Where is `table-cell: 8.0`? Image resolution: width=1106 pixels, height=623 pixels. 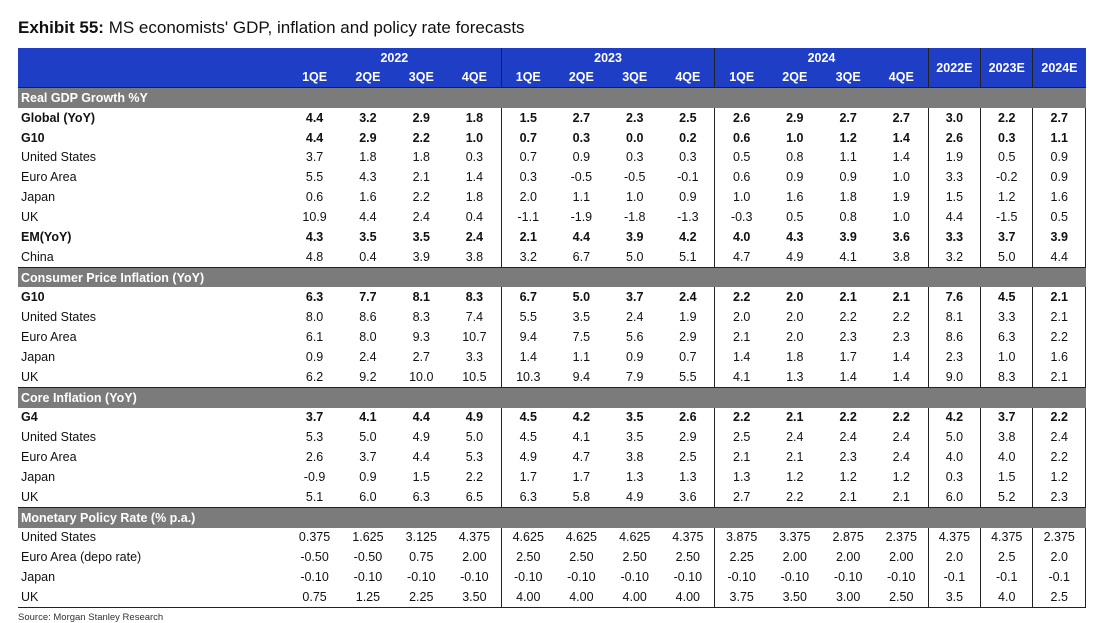
table-cell: 8.0 is located at coordinates (314, 317).